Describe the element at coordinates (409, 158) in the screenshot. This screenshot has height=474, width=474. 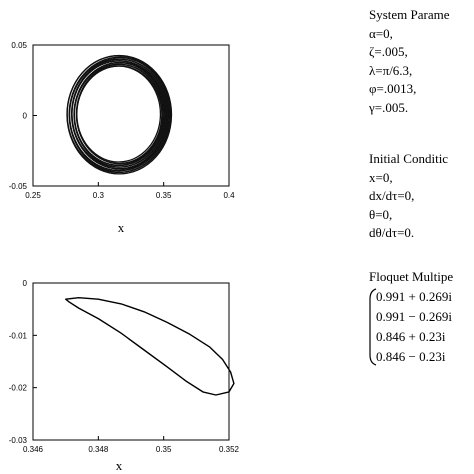
I see `initial-conditions-title: Initial Conditic` at that location.